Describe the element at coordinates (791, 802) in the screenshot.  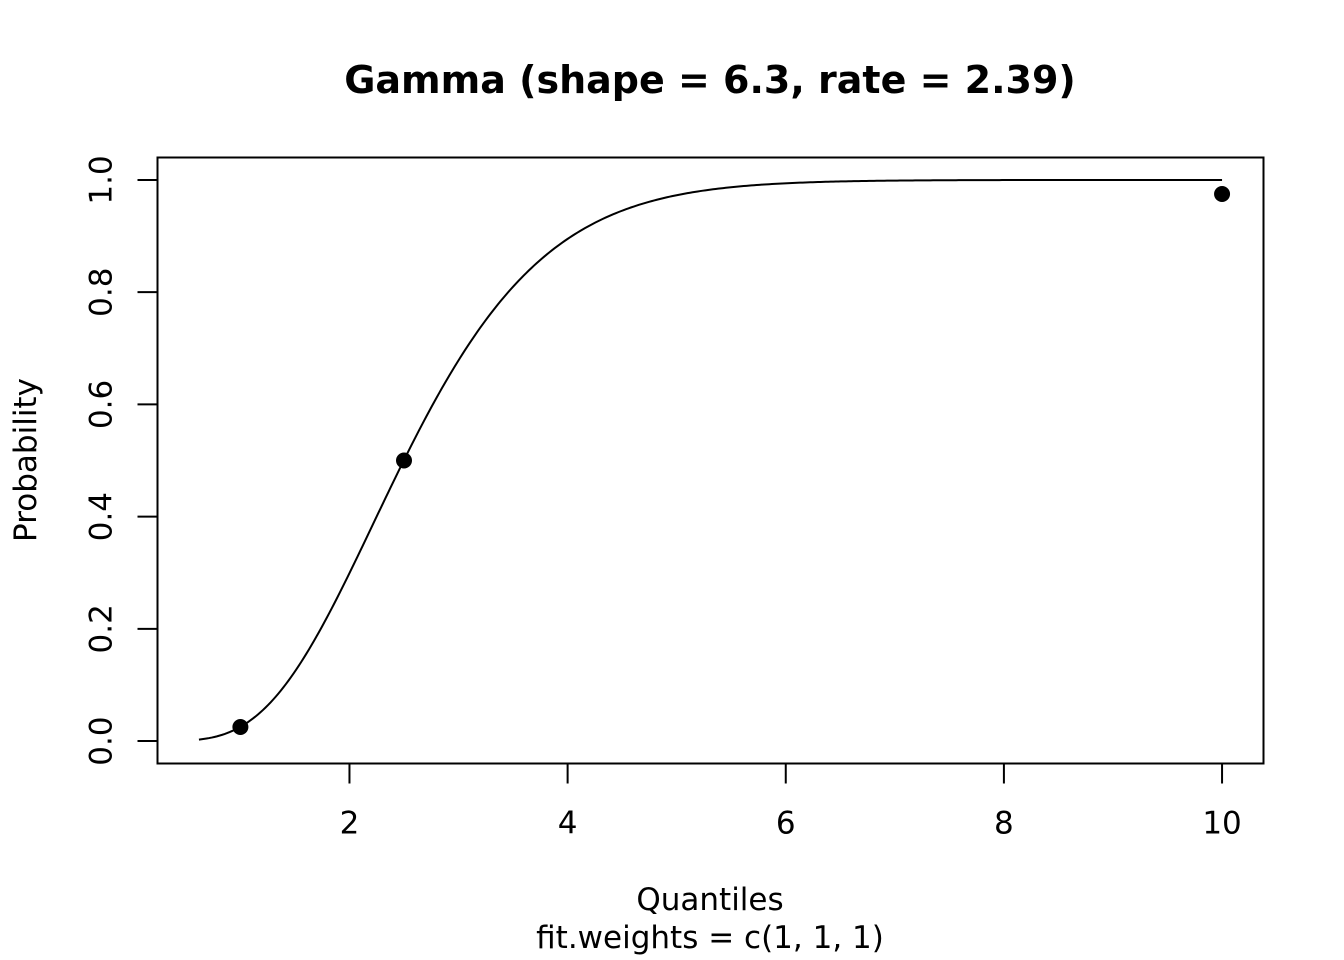
I see `x-axis: 2 4 6 8 10` at that location.